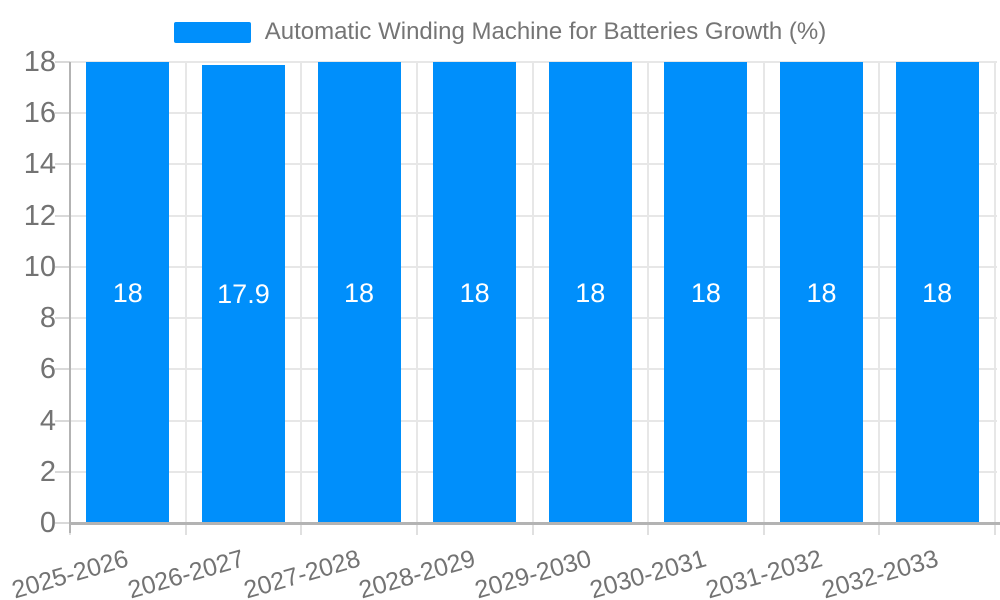 Image resolution: width=1000 pixels, height=600 pixels. What do you see at coordinates (212, 32) in the screenshot?
I see `legend-marker-icon` at bounding box center [212, 32].